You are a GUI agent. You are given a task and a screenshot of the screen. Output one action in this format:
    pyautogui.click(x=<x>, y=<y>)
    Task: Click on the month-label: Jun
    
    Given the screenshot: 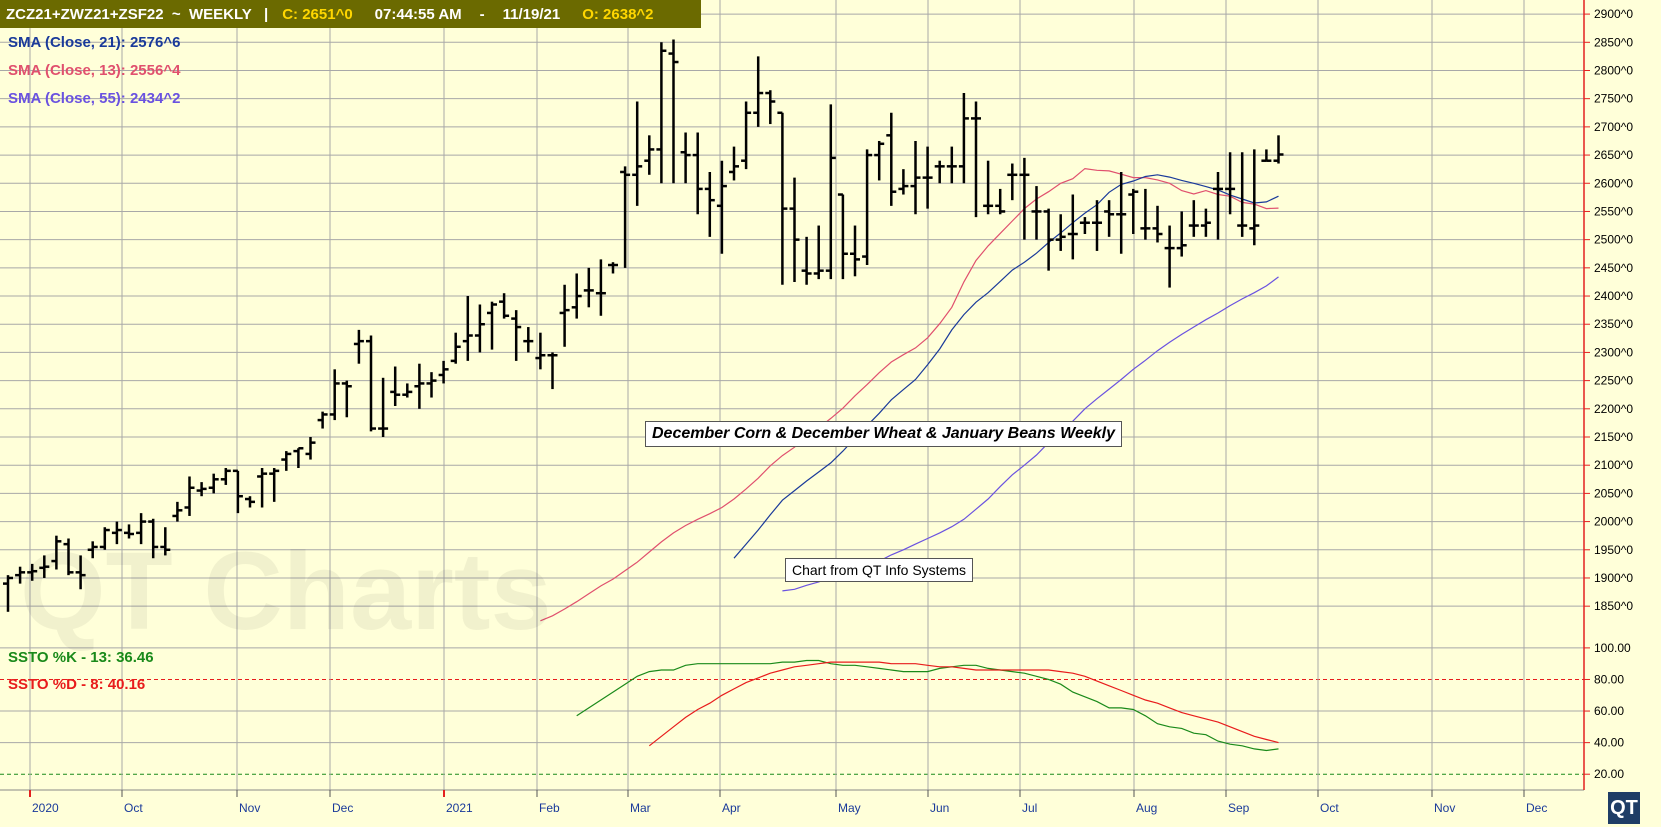 What is the action you would take?
    pyautogui.click(x=939, y=808)
    